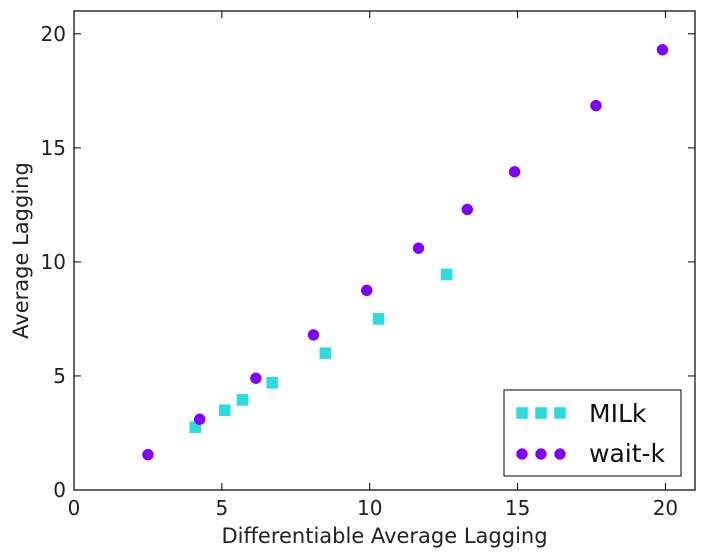 This screenshot has width=703, height=558. Describe the element at coordinates (53, 262) in the screenshot. I see `y-tick-label: 10` at that location.